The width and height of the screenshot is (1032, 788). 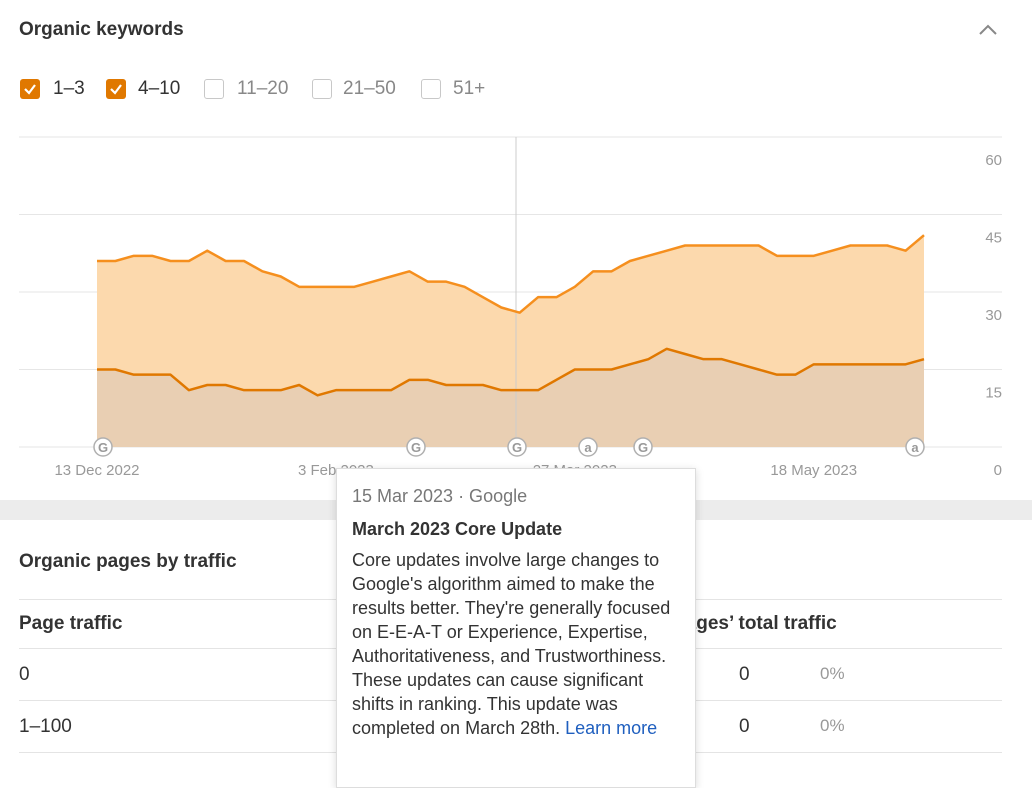 I want to click on learn-more-link: Learn more, so click(x=611, y=728).